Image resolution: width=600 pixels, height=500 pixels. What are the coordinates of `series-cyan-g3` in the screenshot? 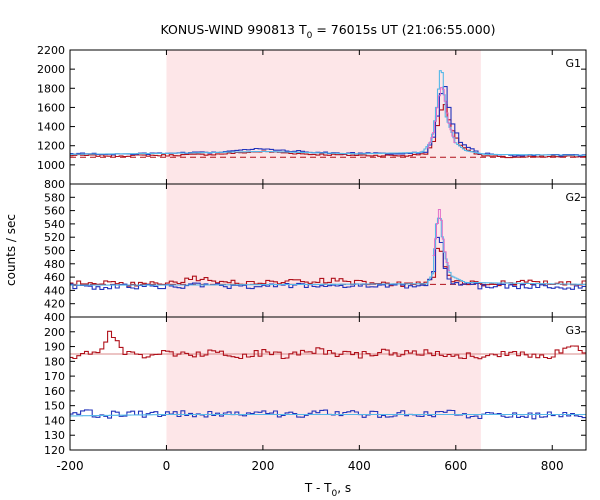 It's located at (328, 415).